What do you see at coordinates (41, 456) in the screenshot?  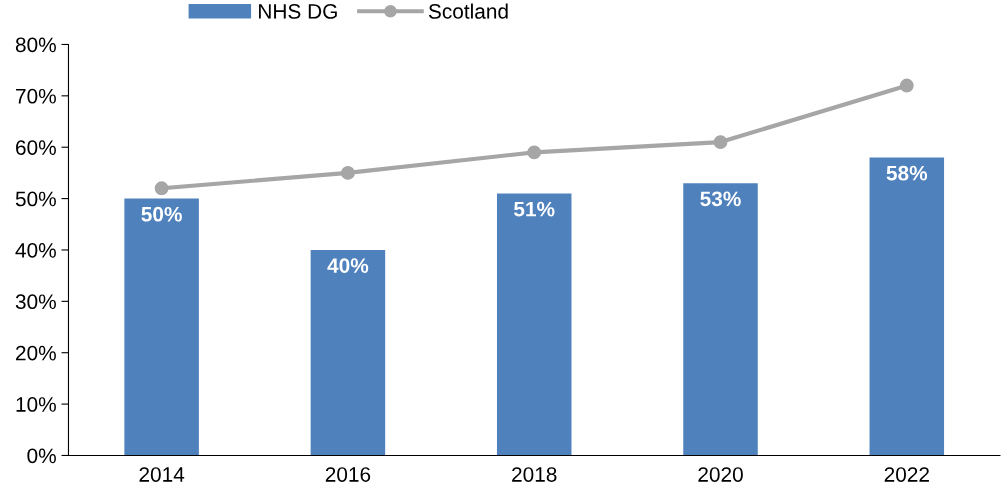 I see `y-tick-label: 0%` at bounding box center [41, 456].